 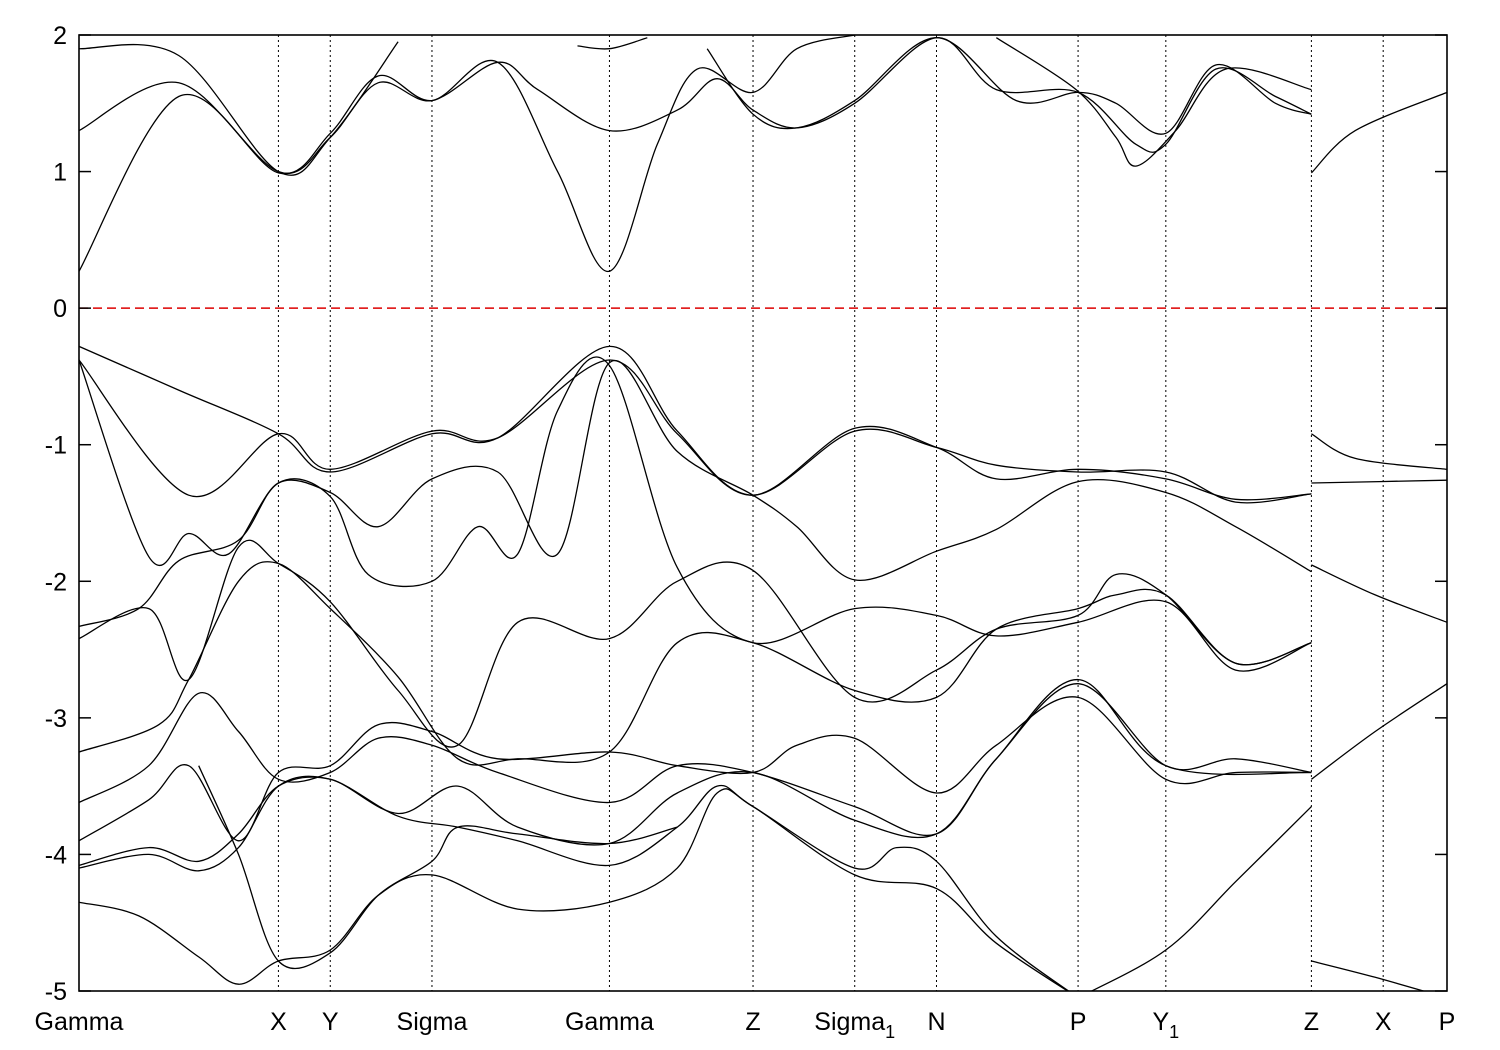 What do you see at coordinates (854, 1025) in the screenshot?
I see `x-kpoint-label: Sigma1` at bounding box center [854, 1025].